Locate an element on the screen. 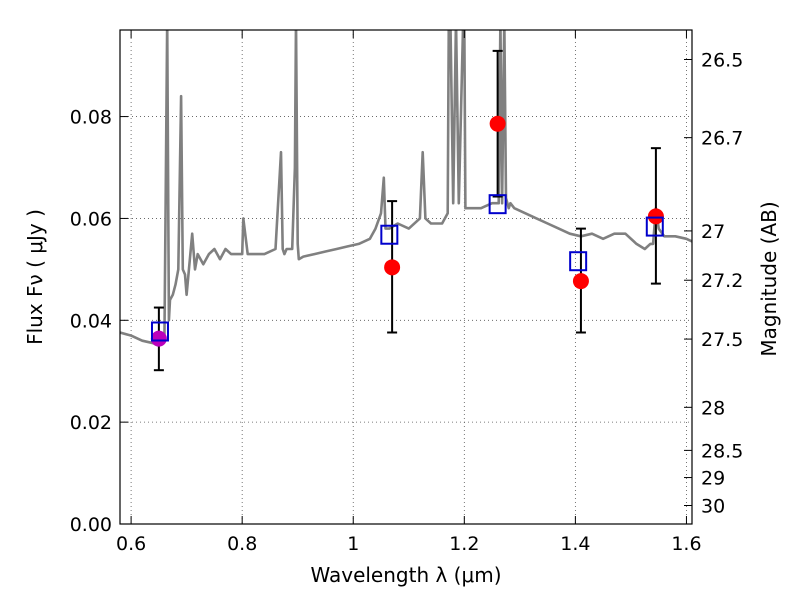 The width and height of the screenshot is (800, 600). x-tick-label: 0.6 is located at coordinates (131, 544).